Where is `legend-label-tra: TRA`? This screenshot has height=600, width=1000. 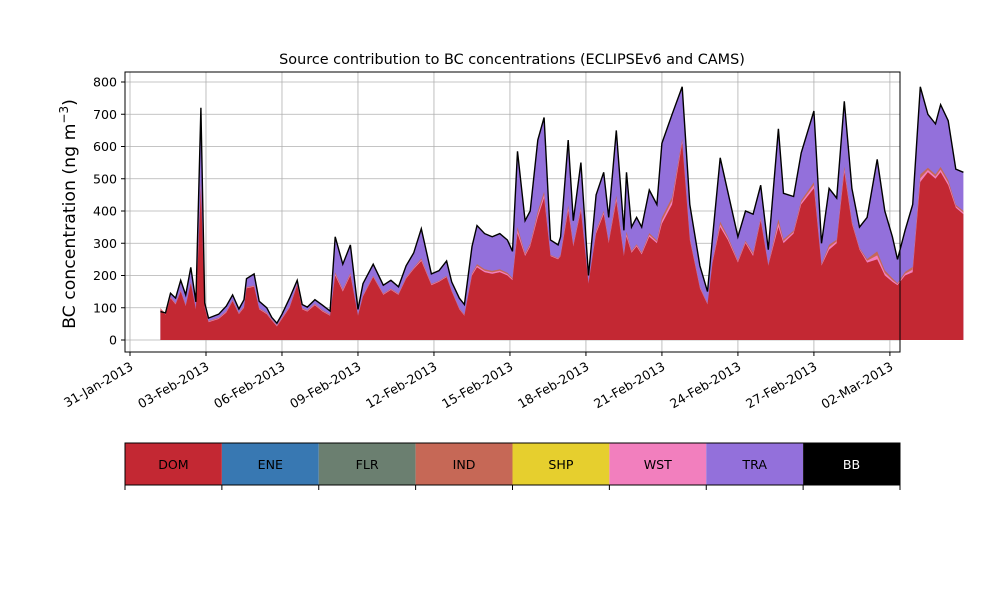
legend-label-tra: TRA is located at coordinates (754, 464).